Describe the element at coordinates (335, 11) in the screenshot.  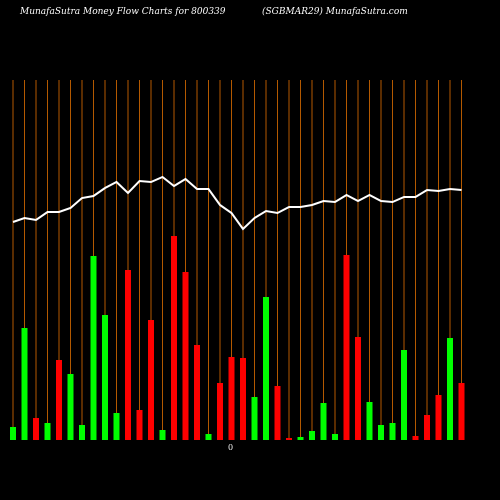
I see `chart-subtitle: (SGBMAR29) MunafaSutra.com` at that location.